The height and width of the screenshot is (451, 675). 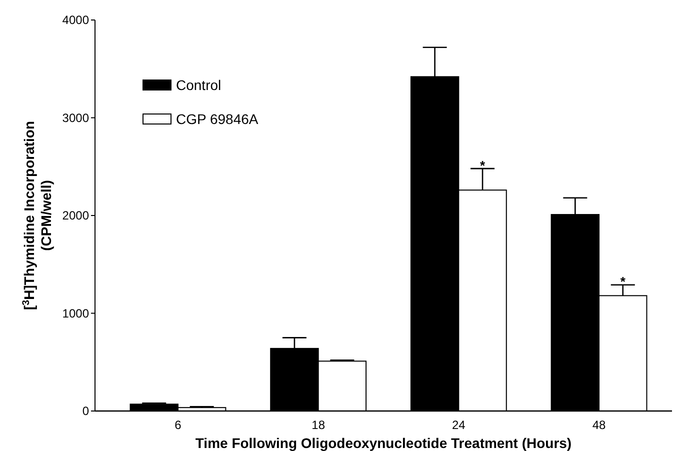 I want to click on x-axis-title: Time Following Oligodeoxynucleotide Treatment (Hours), so click(x=383, y=443).